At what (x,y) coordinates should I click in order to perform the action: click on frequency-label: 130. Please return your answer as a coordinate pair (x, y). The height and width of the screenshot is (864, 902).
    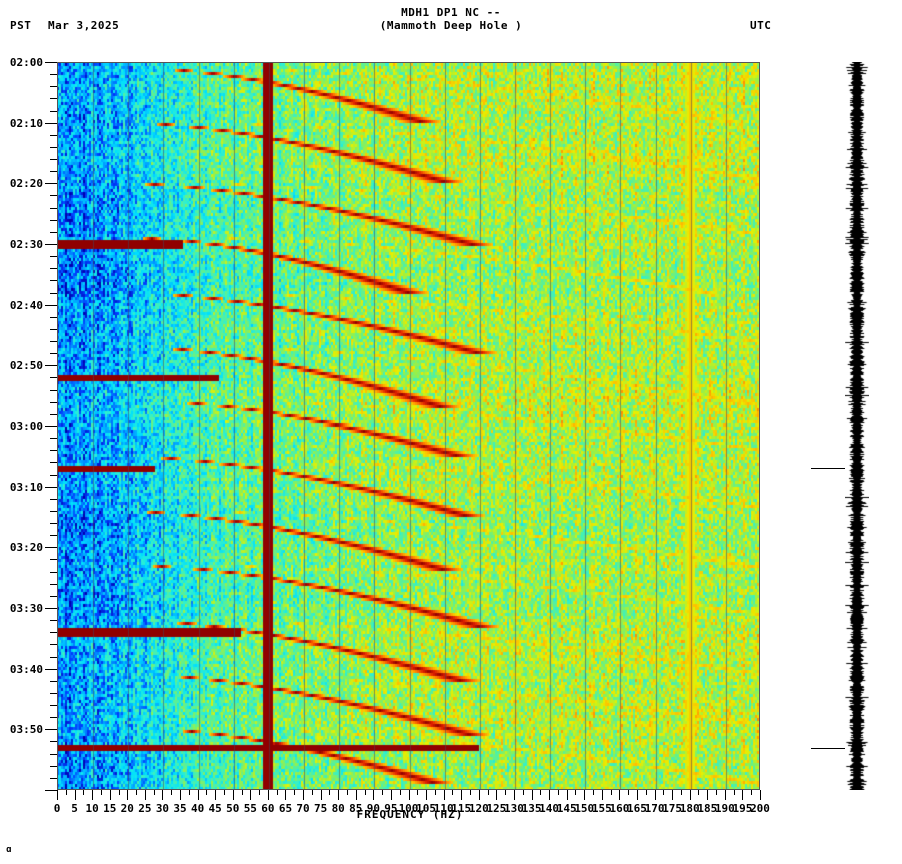
    Looking at the image, I should click on (514, 808).